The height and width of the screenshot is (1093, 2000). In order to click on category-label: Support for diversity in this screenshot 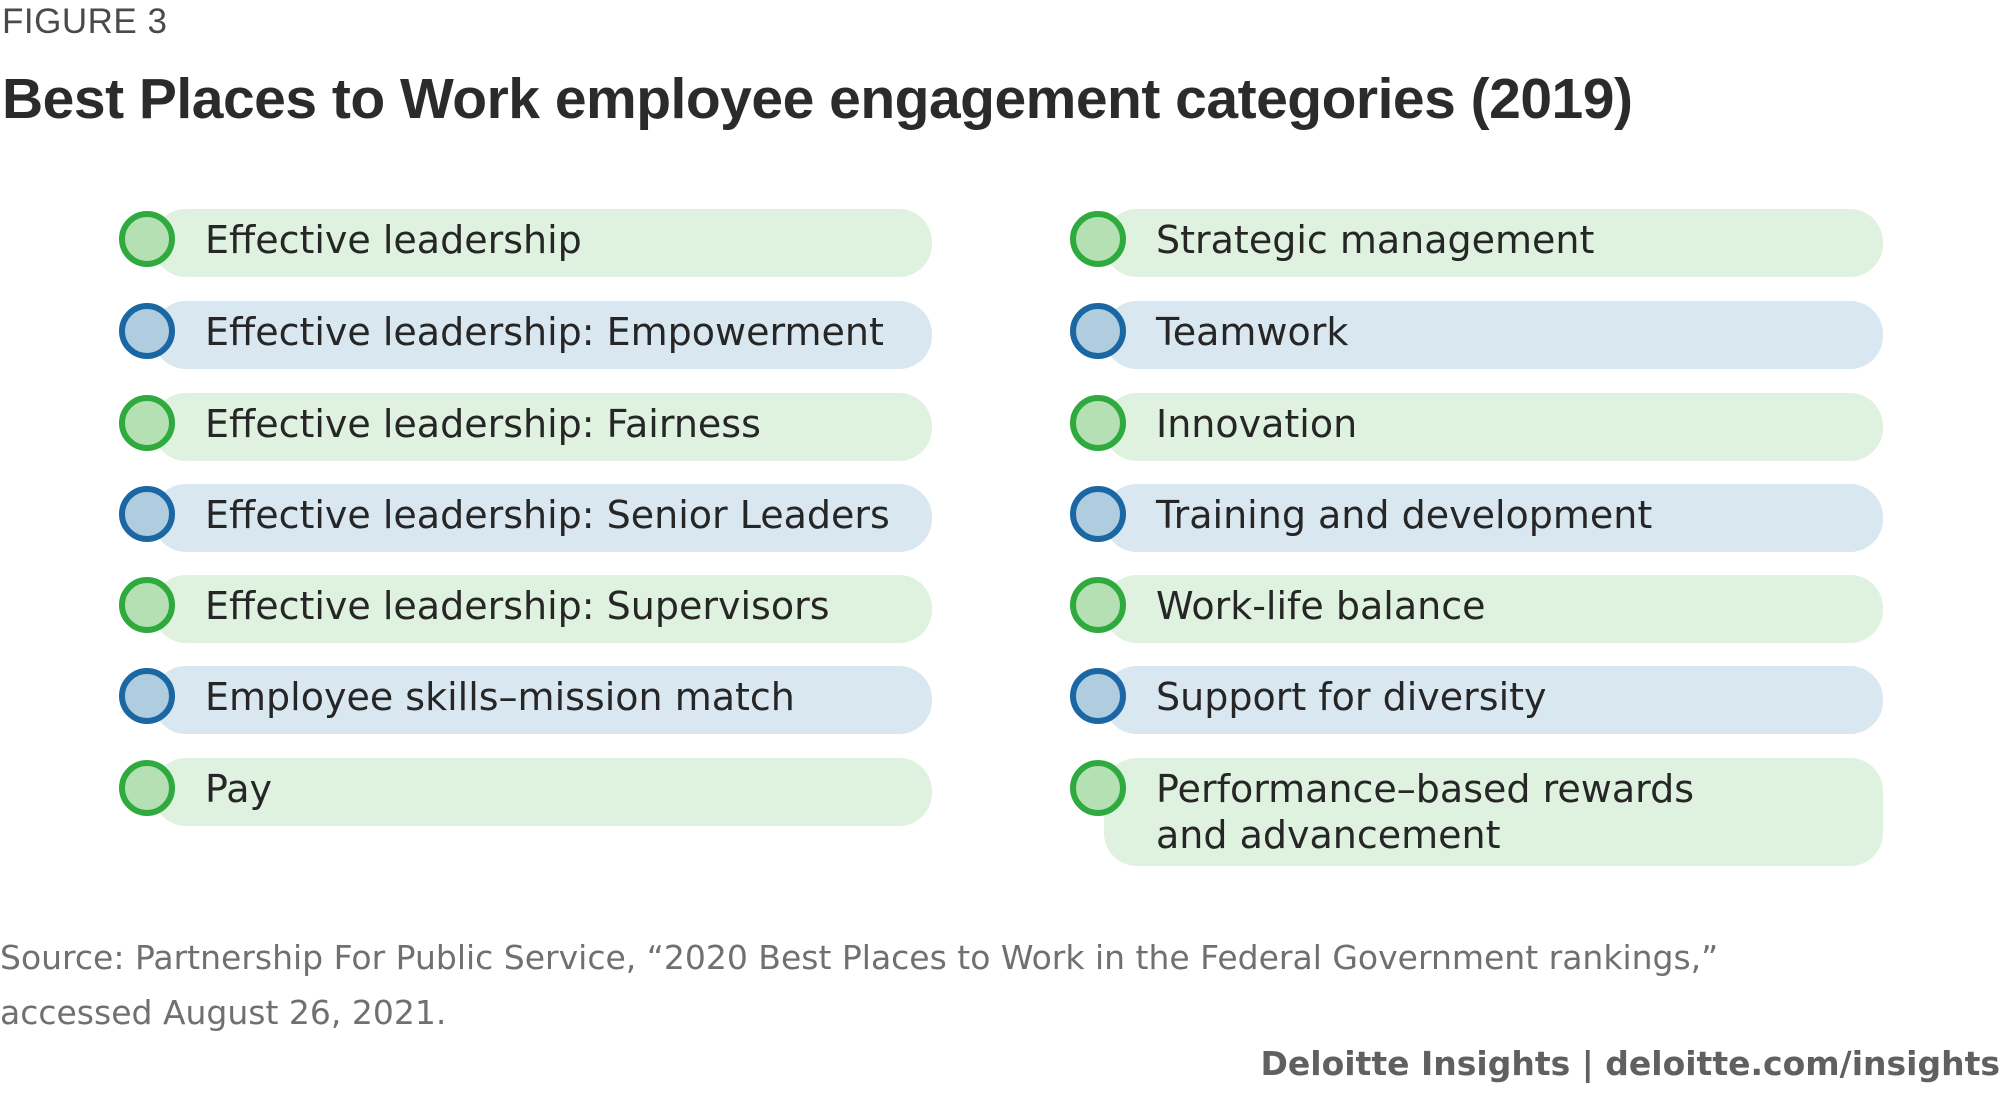, I will do `click(1351, 697)`.